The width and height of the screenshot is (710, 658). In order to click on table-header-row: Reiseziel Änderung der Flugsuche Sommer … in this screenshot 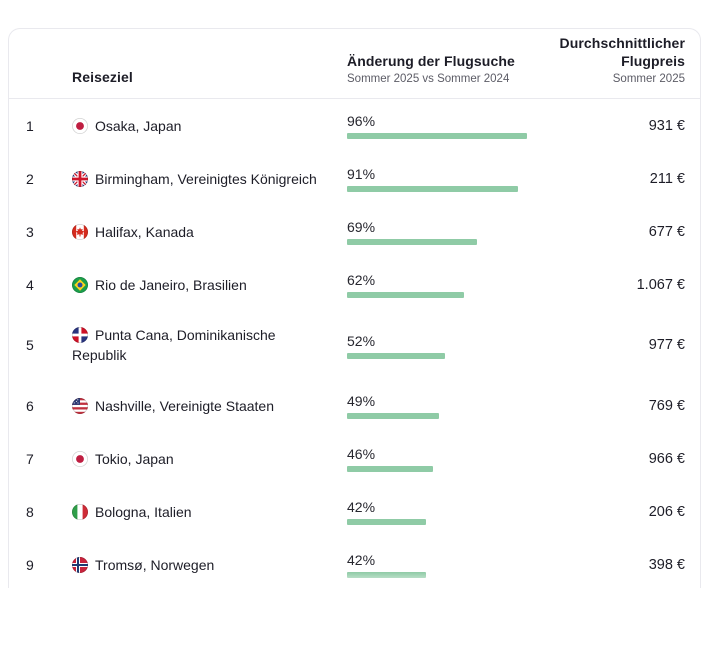, I will do `click(354, 64)`.